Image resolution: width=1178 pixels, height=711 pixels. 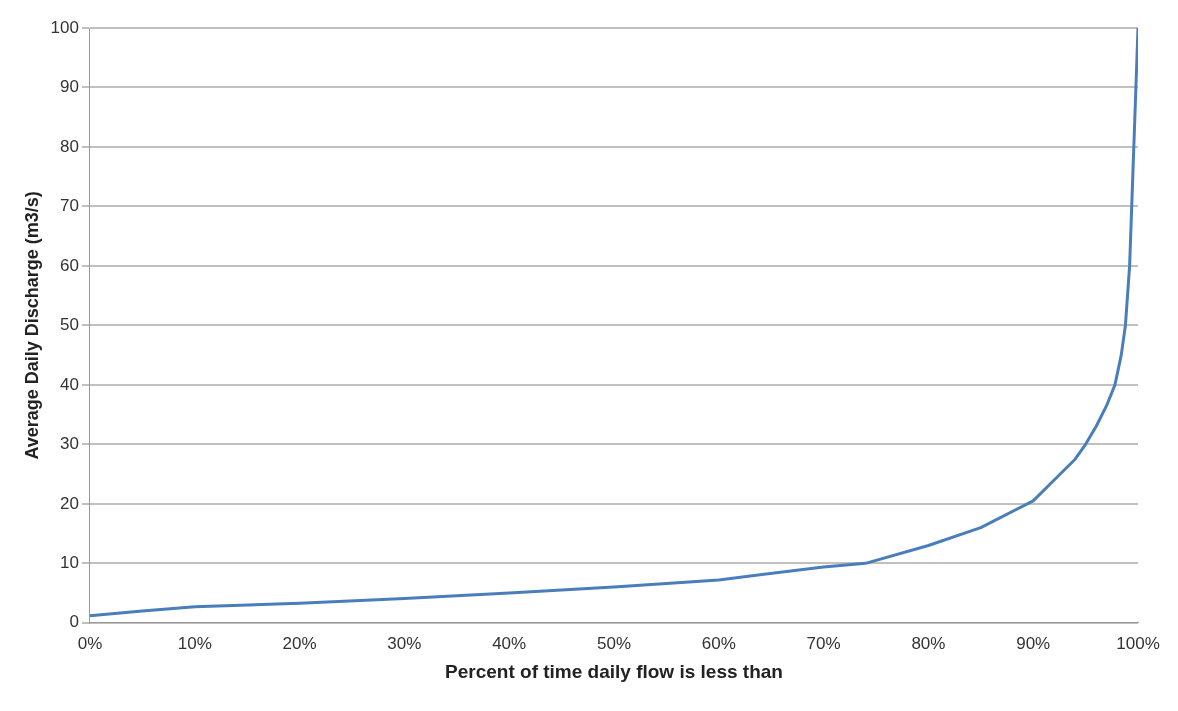 What do you see at coordinates (69, 563) in the screenshot?
I see `y-tick-label: 10` at bounding box center [69, 563].